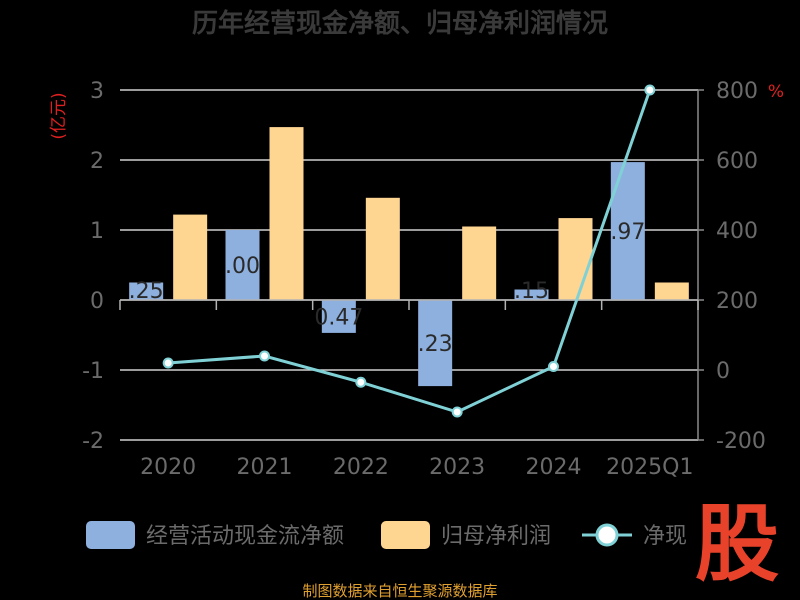 Image resolution: width=800 pixels, height=600 pixels. I want to click on legend-label-net-profit: 归母净利润, so click(496, 536).